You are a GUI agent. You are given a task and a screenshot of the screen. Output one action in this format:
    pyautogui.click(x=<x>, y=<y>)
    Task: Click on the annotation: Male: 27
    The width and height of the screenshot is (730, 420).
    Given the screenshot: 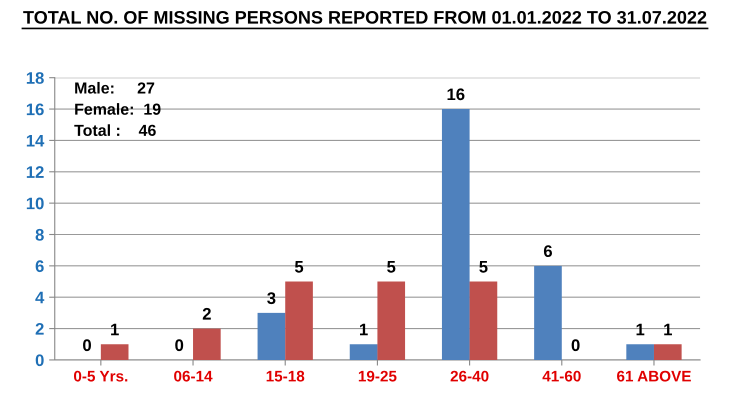 What is the action you would take?
    pyautogui.click(x=114, y=88)
    